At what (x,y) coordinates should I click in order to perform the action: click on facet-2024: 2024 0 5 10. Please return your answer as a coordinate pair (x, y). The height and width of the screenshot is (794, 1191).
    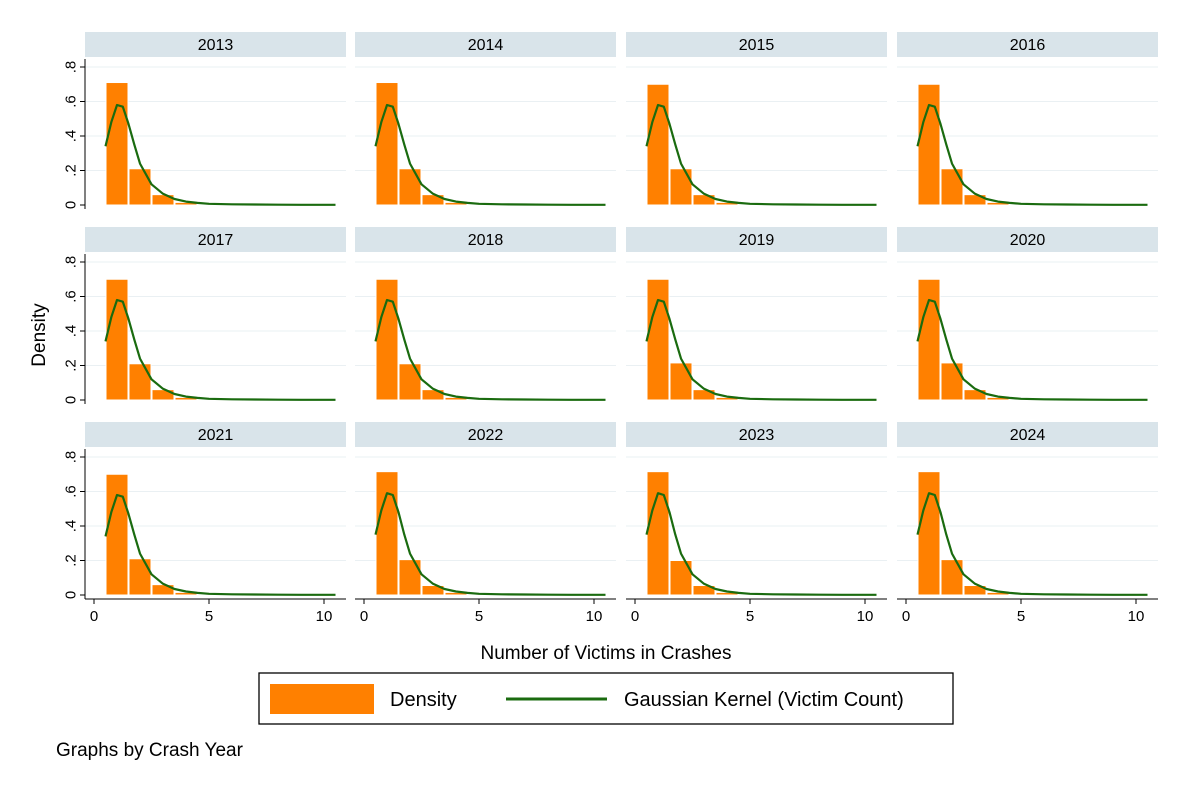
    Looking at the image, I should click on (1027, 523).